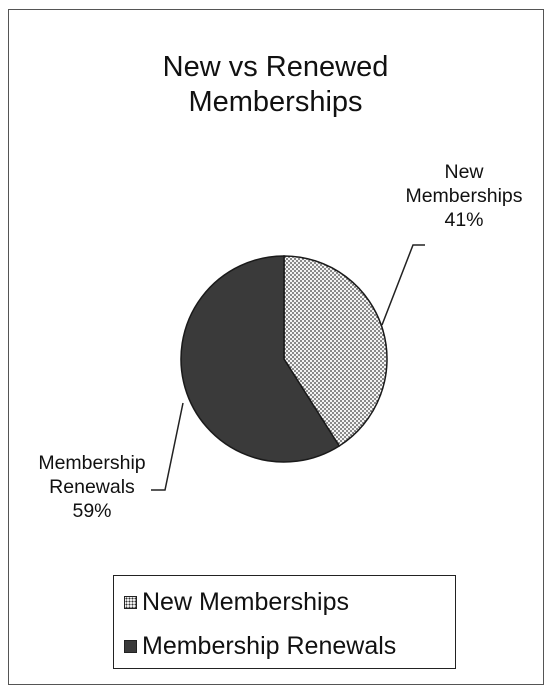  What do you see at coordinates (275, 67) in the screenshot?
I see `chart-title-line-1: New vs Renewed` at bounding box center [275, 67].